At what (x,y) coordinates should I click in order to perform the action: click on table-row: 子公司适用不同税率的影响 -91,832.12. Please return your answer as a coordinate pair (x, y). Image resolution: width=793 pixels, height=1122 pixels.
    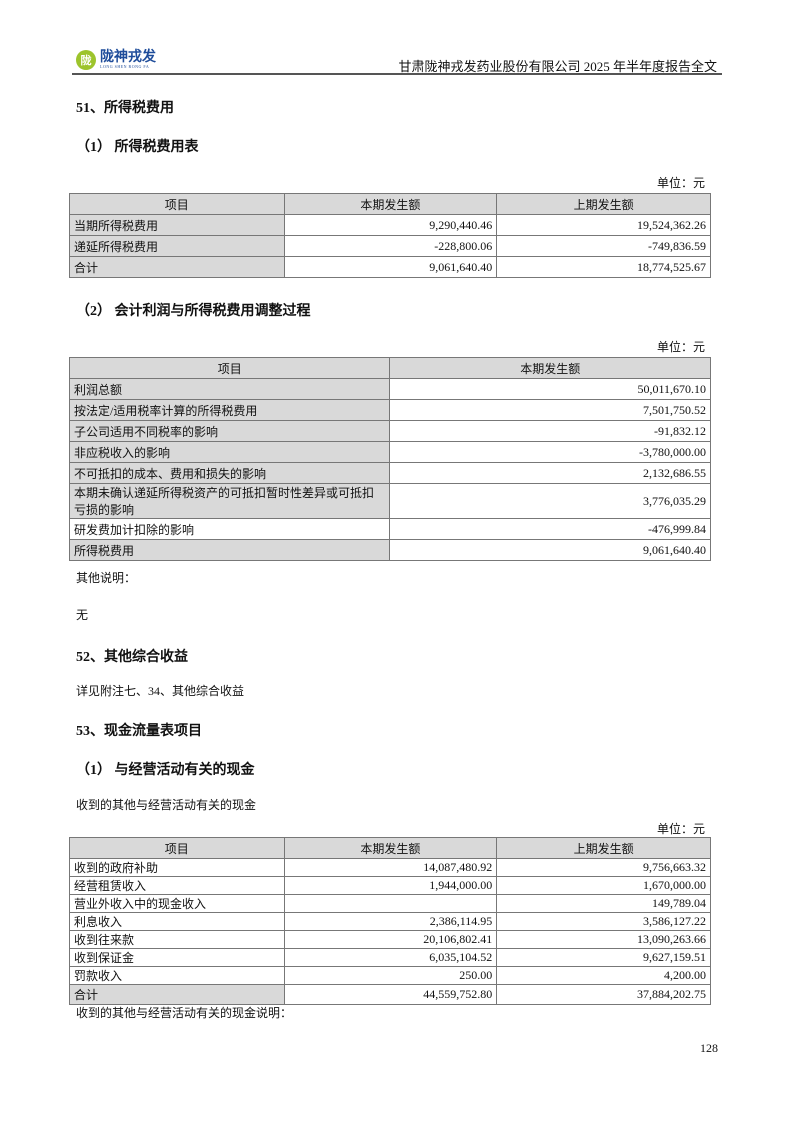
    Looking at the image, I should click on (389, 431).